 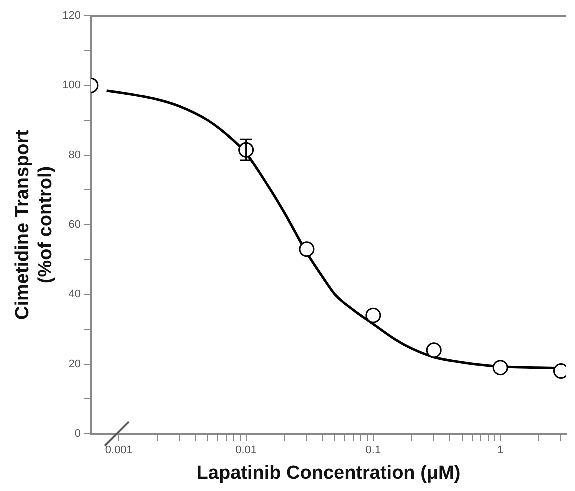 I want to click on x-tick-label: 0.001, so click(x=119, y=450).